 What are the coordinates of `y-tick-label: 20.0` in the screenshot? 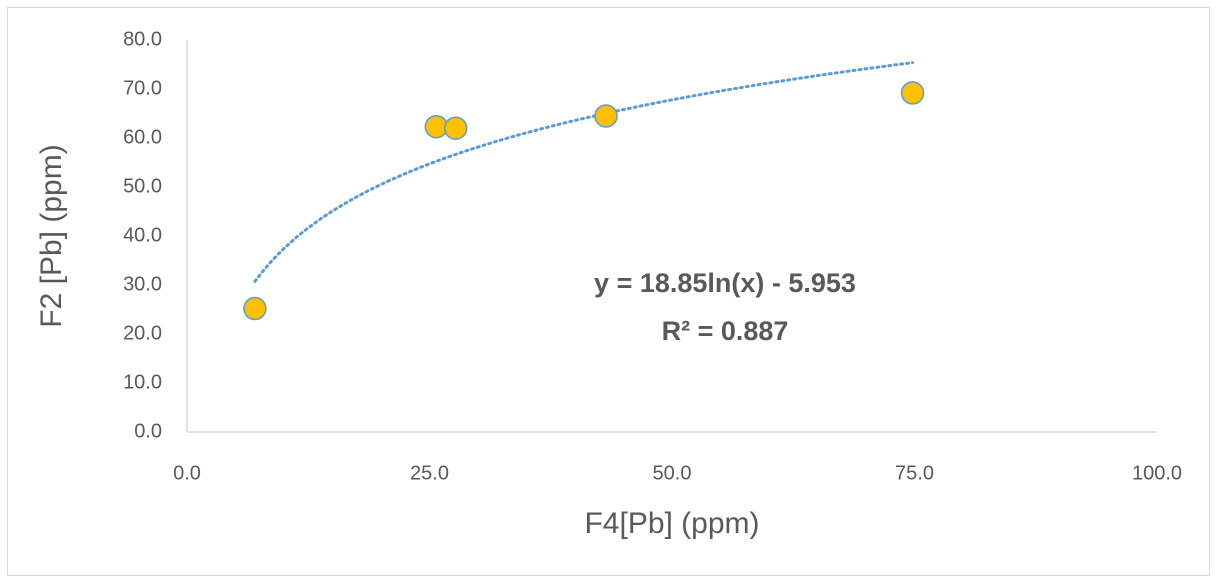 It's located at (142, 333).